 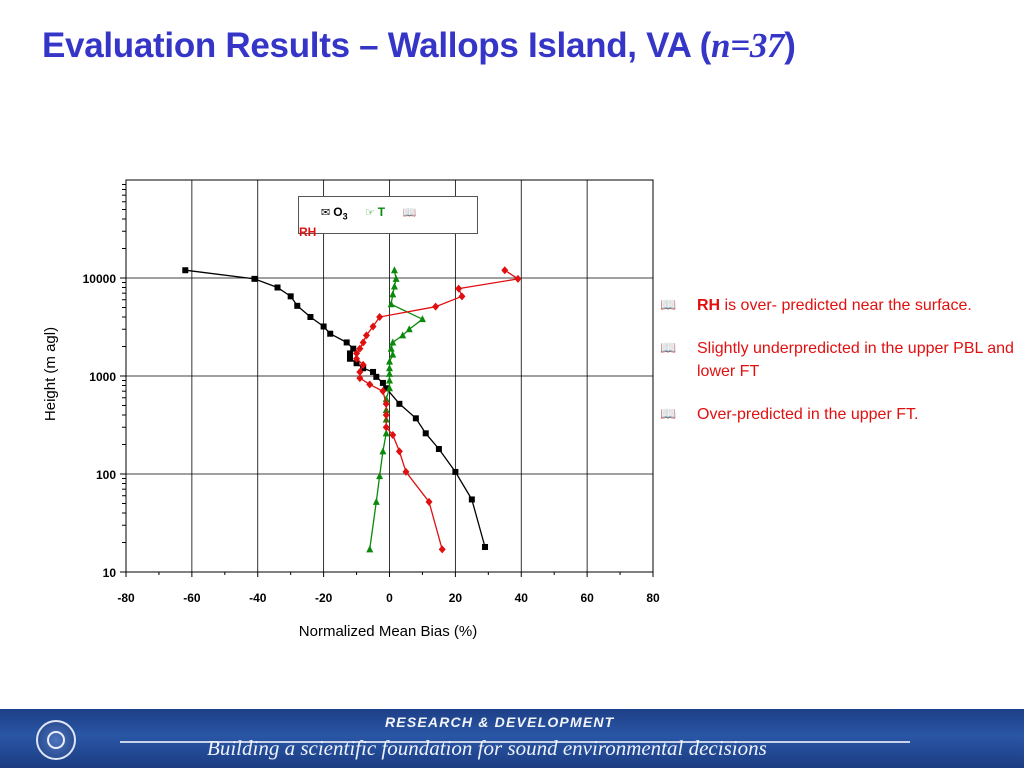 I want to click on legend-item-o3: ✉ O3, so click(x=334, y=213).